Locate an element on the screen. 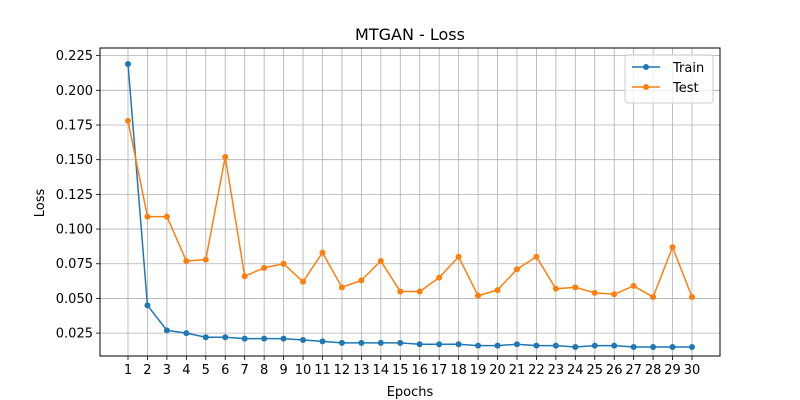  x-tick-label: 24 is located at coordinates (575, 370).